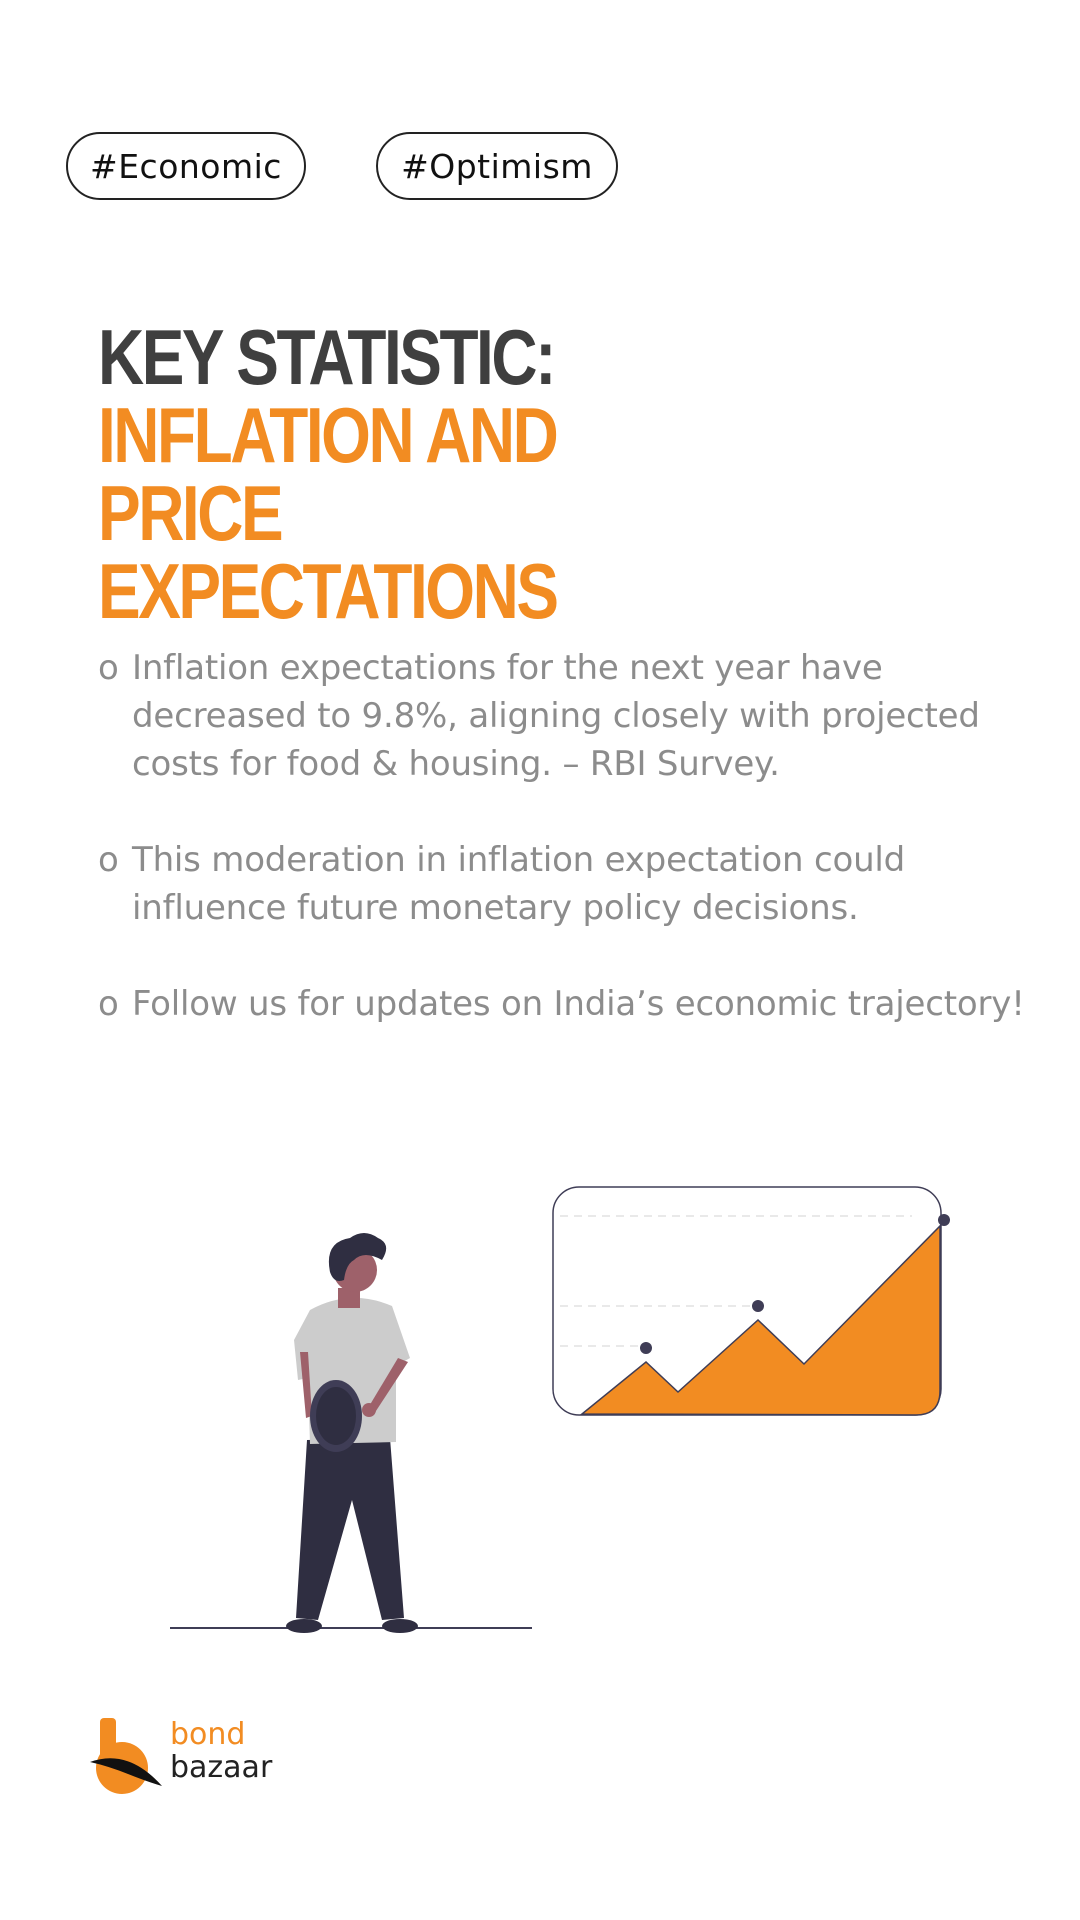 This screenshot has width=1080, height=1920. What do you see at coordinates (497, 166) in the screenshot?
I see `tag-optimism: #Optimism` at bounding box center [497, 166].